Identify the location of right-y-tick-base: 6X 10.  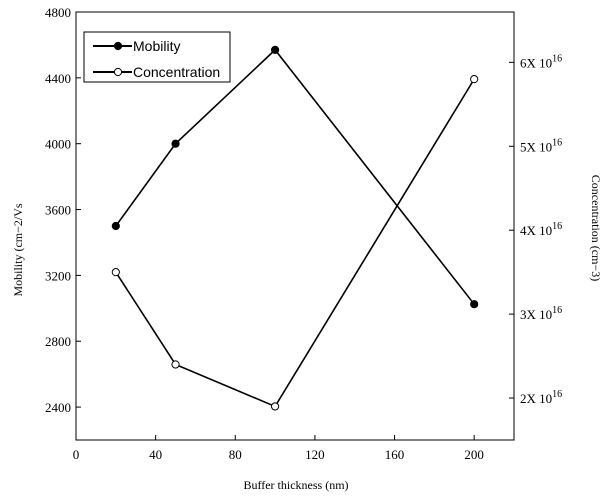
(536, 62).